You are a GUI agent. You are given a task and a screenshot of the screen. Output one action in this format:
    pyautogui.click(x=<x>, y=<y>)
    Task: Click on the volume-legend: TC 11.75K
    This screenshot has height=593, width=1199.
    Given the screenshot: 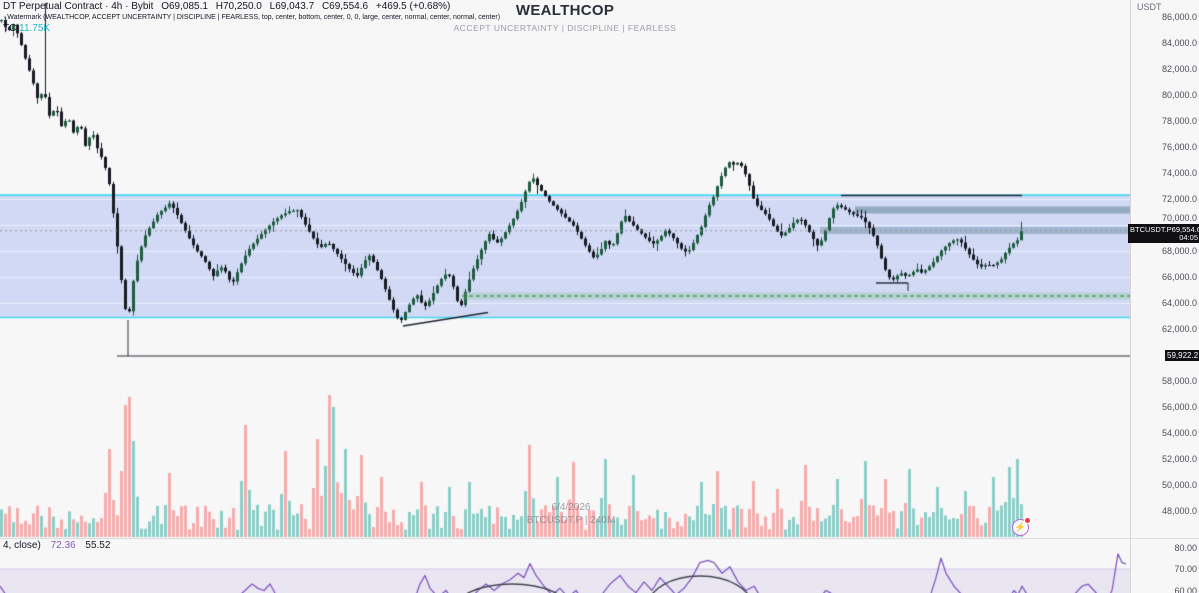 What is the action you would take?
    pyautogui.click(x=251, y=28)
    